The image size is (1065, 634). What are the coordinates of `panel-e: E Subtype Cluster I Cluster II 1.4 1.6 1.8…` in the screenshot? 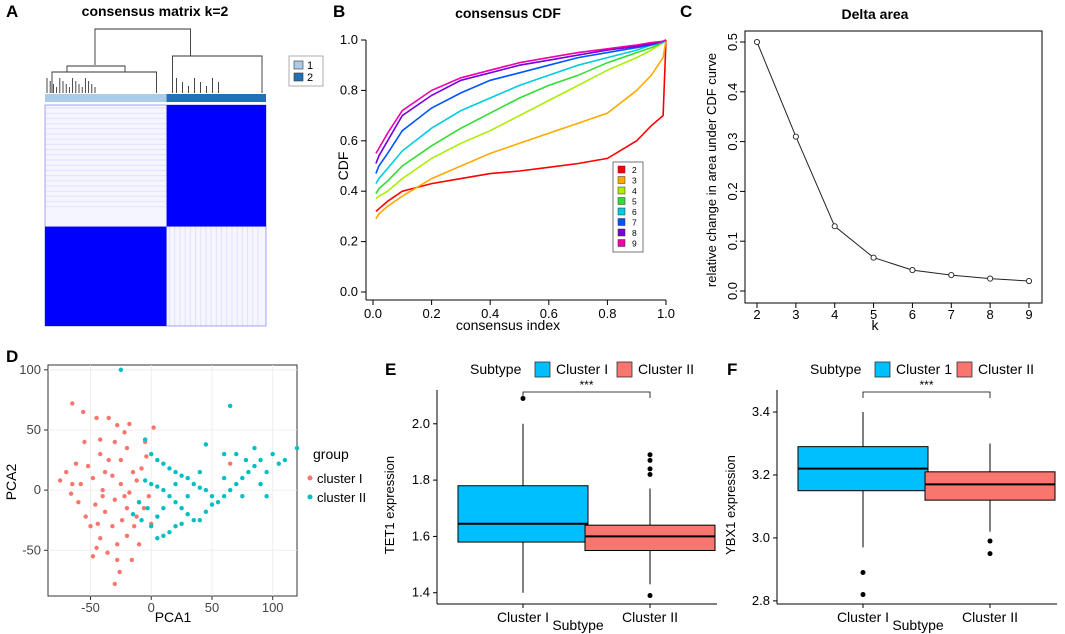 It's located at (549, 496).